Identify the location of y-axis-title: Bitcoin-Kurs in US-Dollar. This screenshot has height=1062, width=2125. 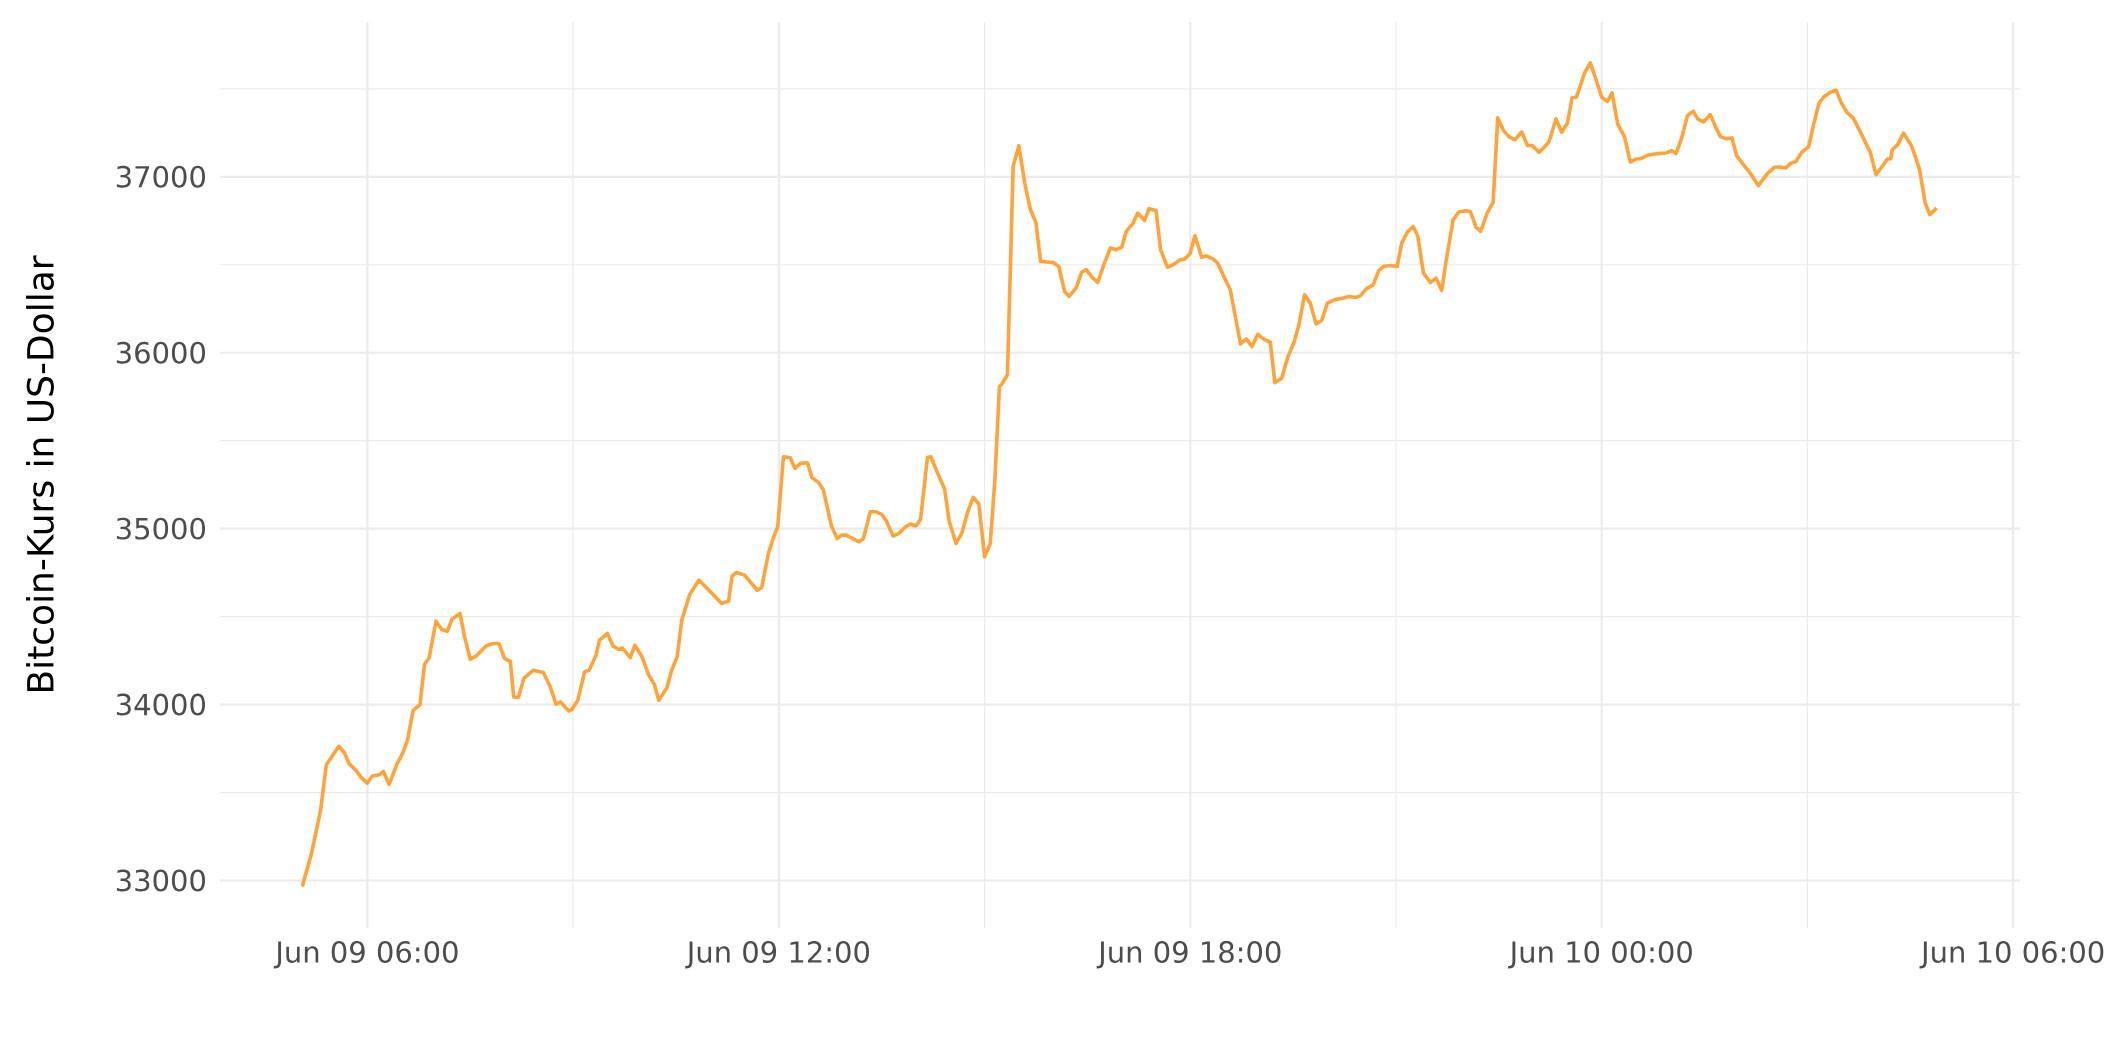
(40, 473).